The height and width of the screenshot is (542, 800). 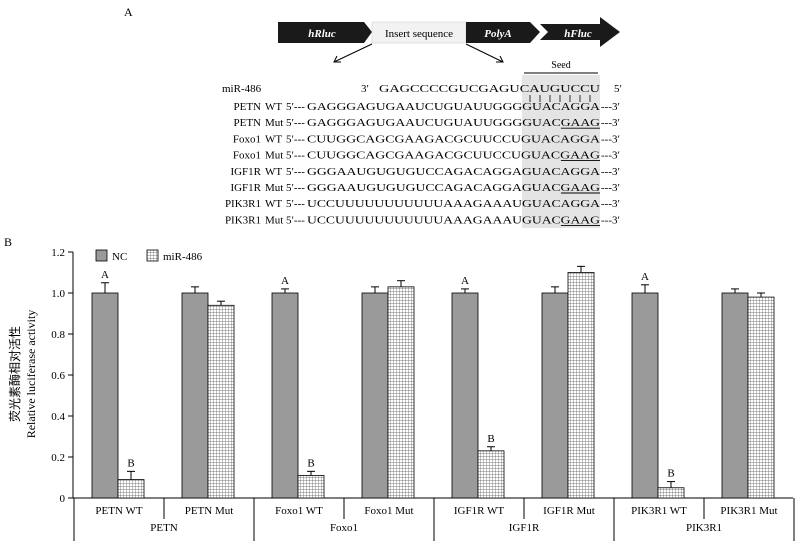 What do you see at coordinates (242, 89) in the screenshot?
I see `mirna-name: miR-486` at bounding box center [242, 89].